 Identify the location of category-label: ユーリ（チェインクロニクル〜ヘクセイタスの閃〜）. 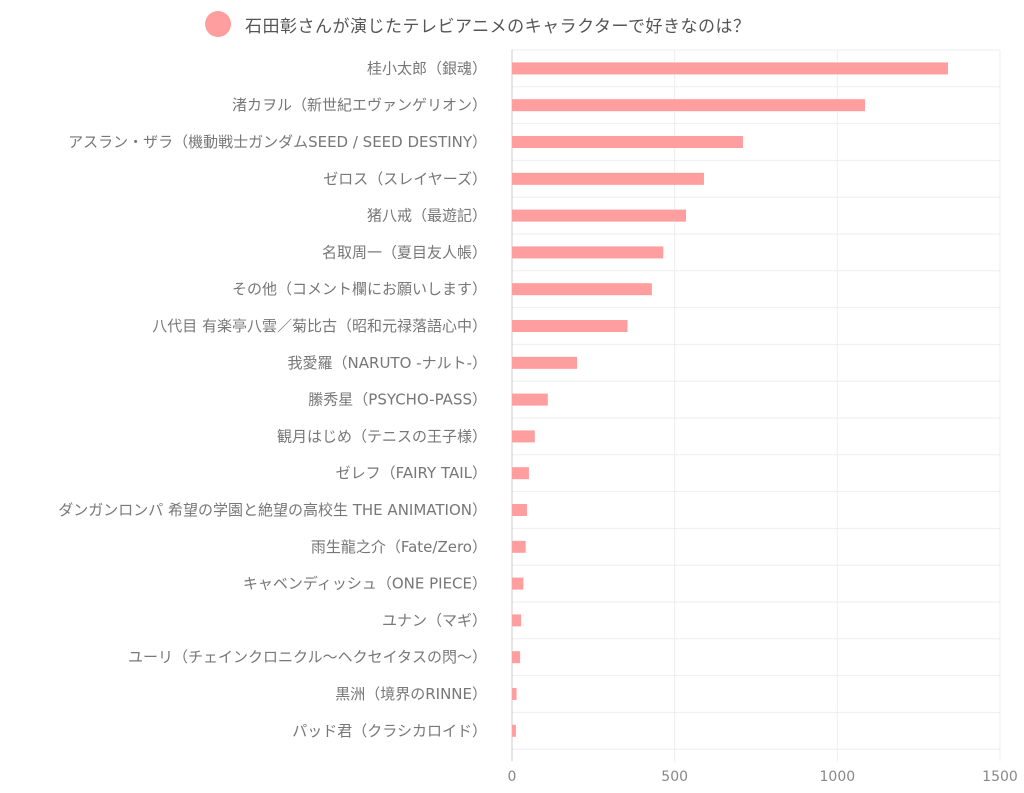
(307, 657).